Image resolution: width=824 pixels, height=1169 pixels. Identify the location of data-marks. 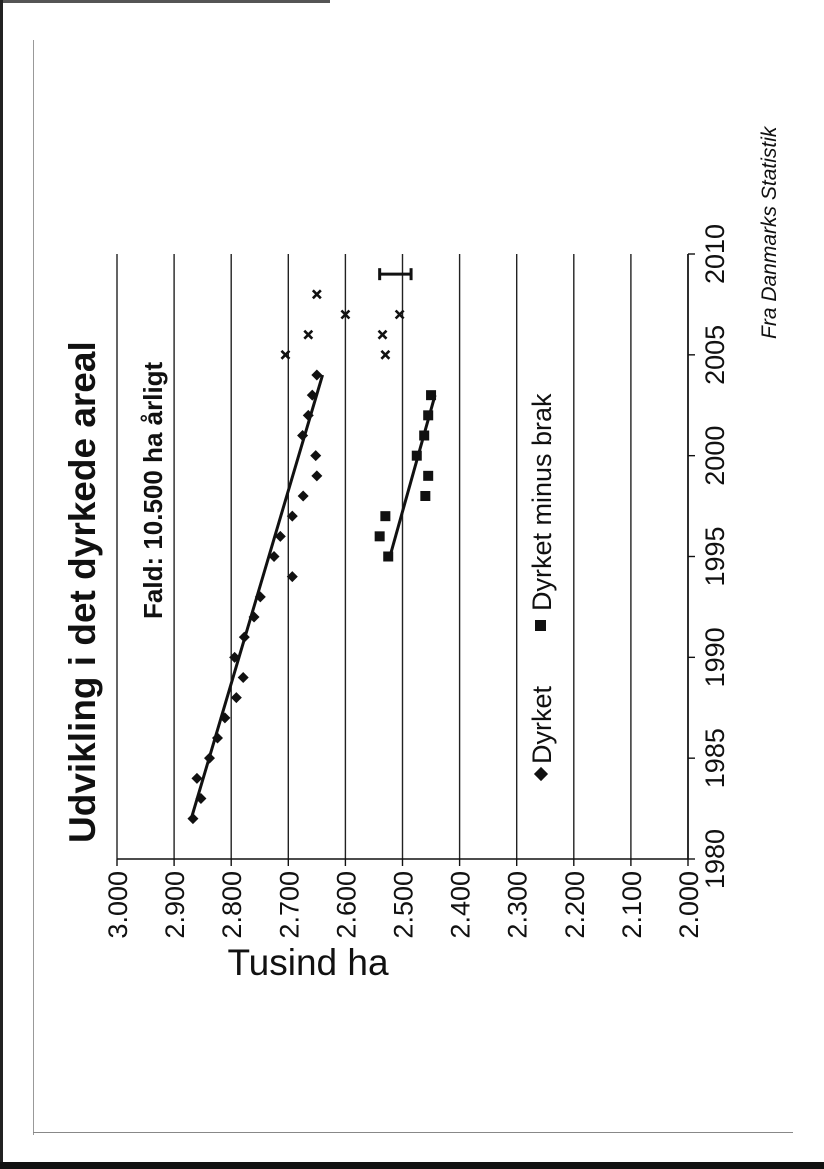
(312, 557).